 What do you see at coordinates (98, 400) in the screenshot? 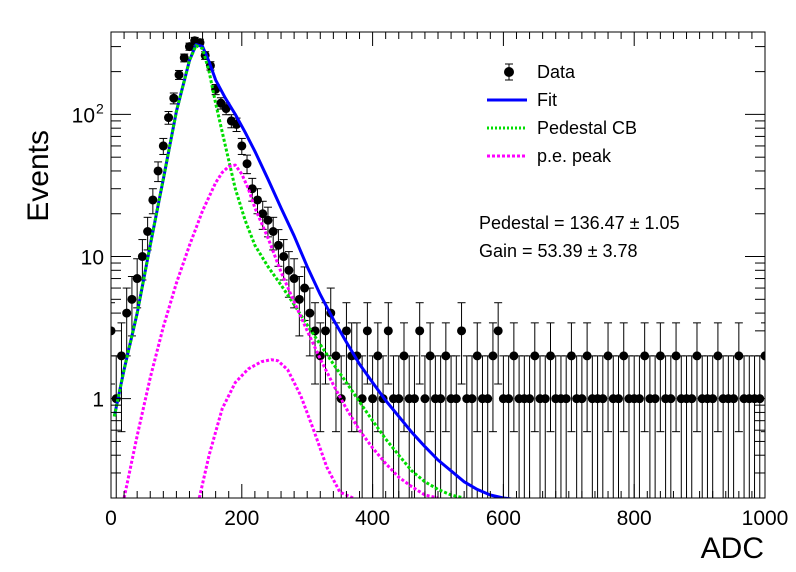
I see `y-tick-label: 1` at bounding box center [98, 400].